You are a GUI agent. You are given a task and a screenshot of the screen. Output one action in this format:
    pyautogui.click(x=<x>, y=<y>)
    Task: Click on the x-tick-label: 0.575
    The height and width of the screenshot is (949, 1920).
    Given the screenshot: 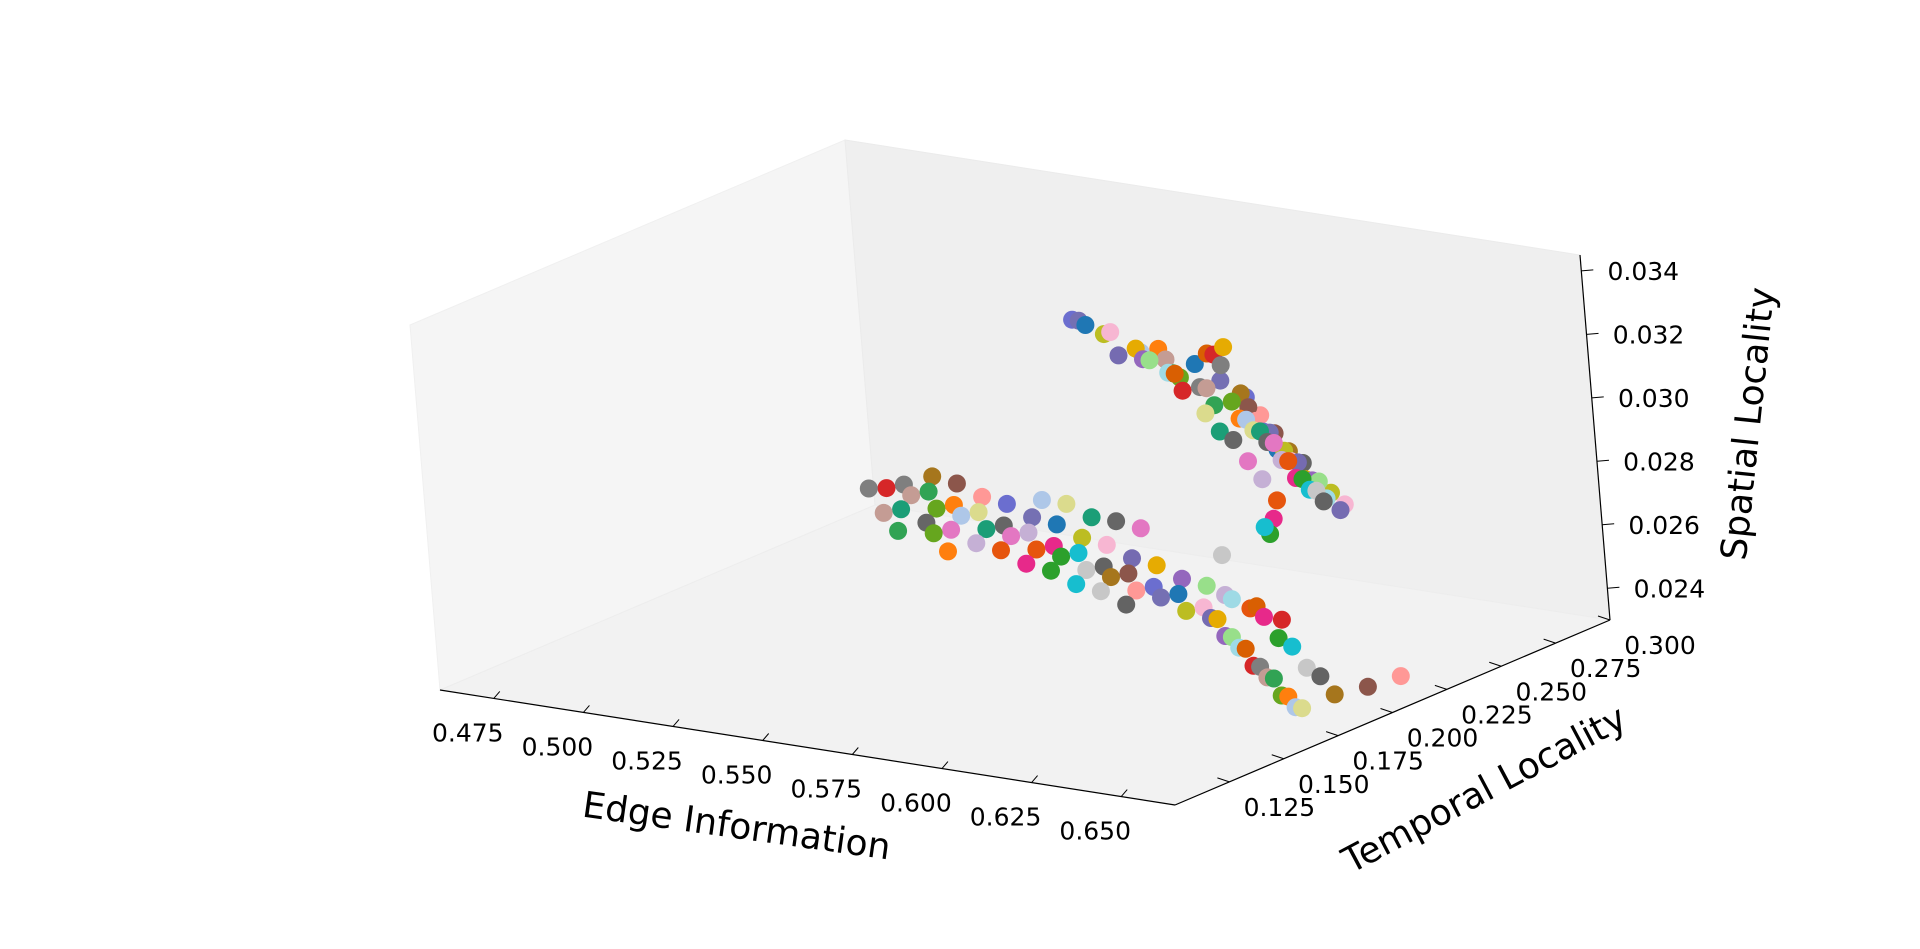 What is the action you would take?
    pyautogui.click(x=827, y=789)
    